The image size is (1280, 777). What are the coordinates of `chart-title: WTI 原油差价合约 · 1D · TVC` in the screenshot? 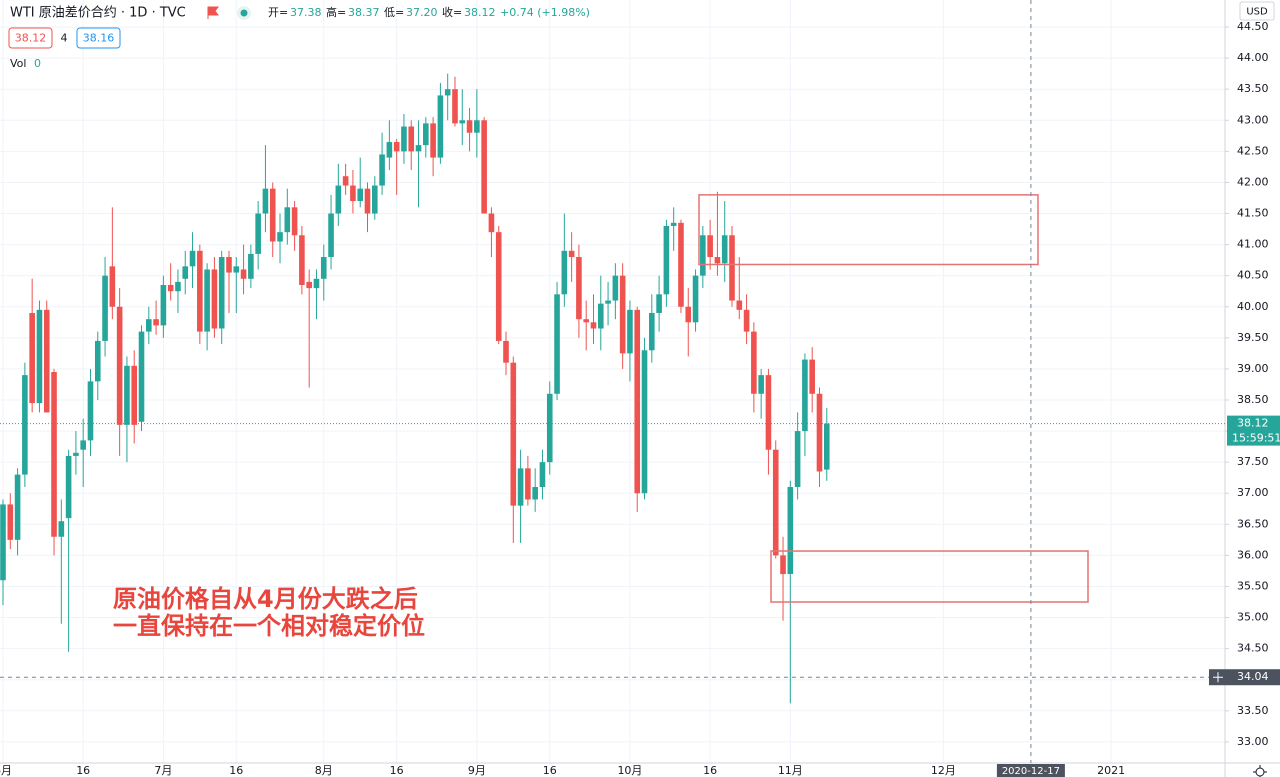 It's located at (98, 13).